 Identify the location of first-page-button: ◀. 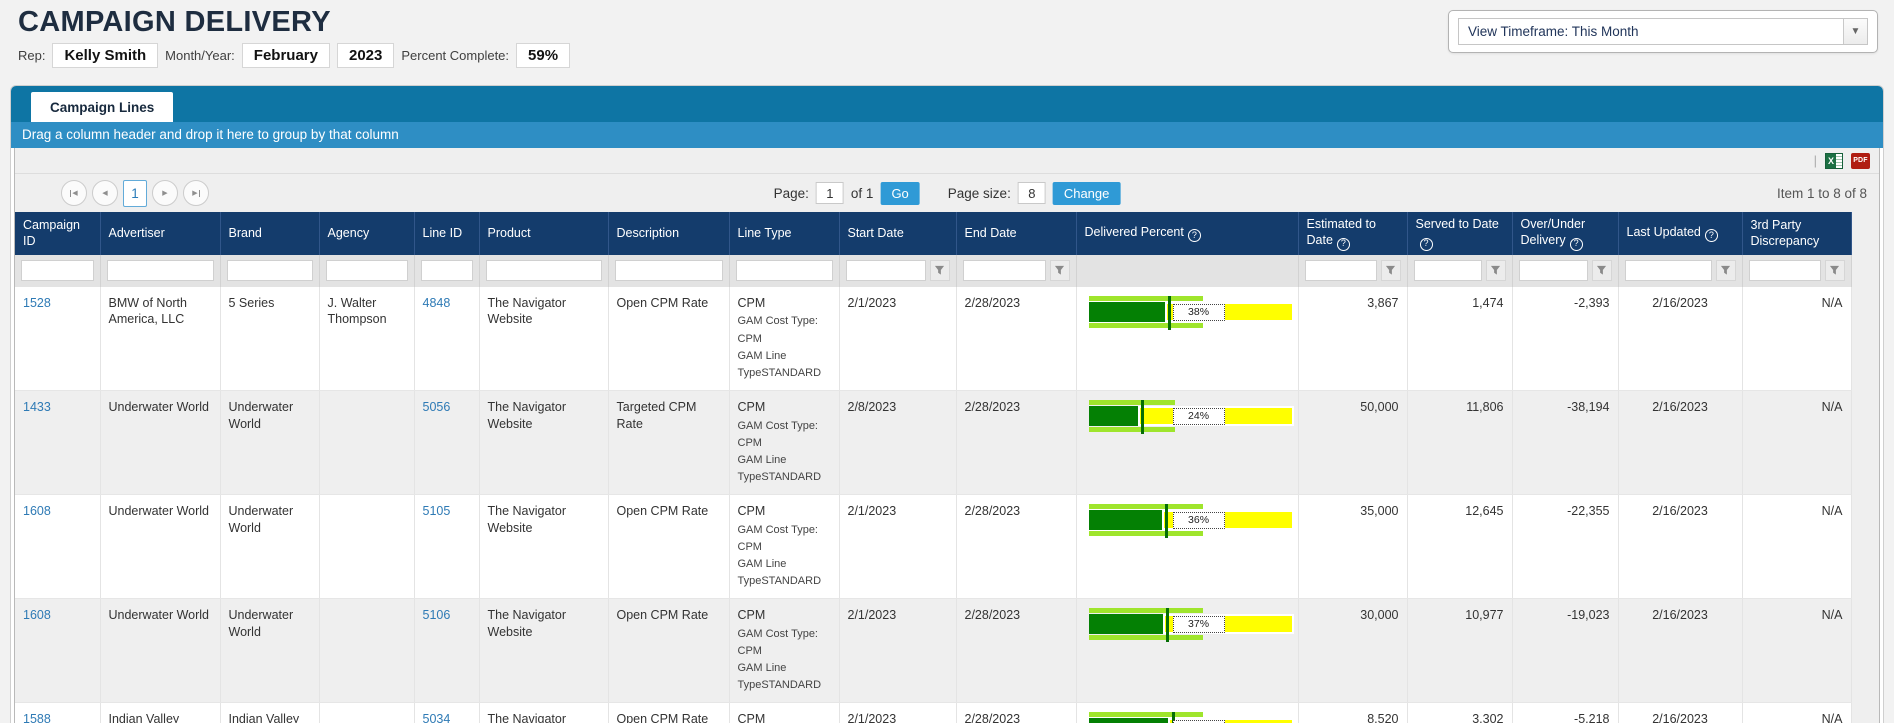
(74, 193).